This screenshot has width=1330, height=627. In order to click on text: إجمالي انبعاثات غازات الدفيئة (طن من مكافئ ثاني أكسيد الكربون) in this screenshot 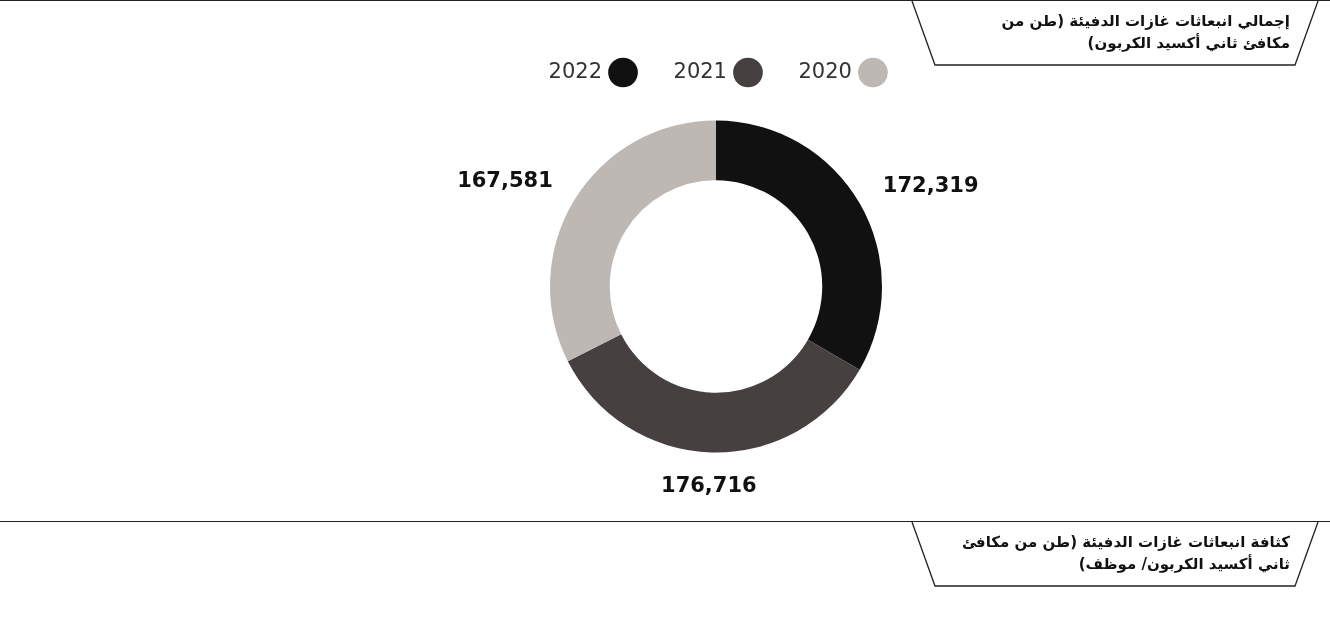, I will do `click(1145, 32)`.